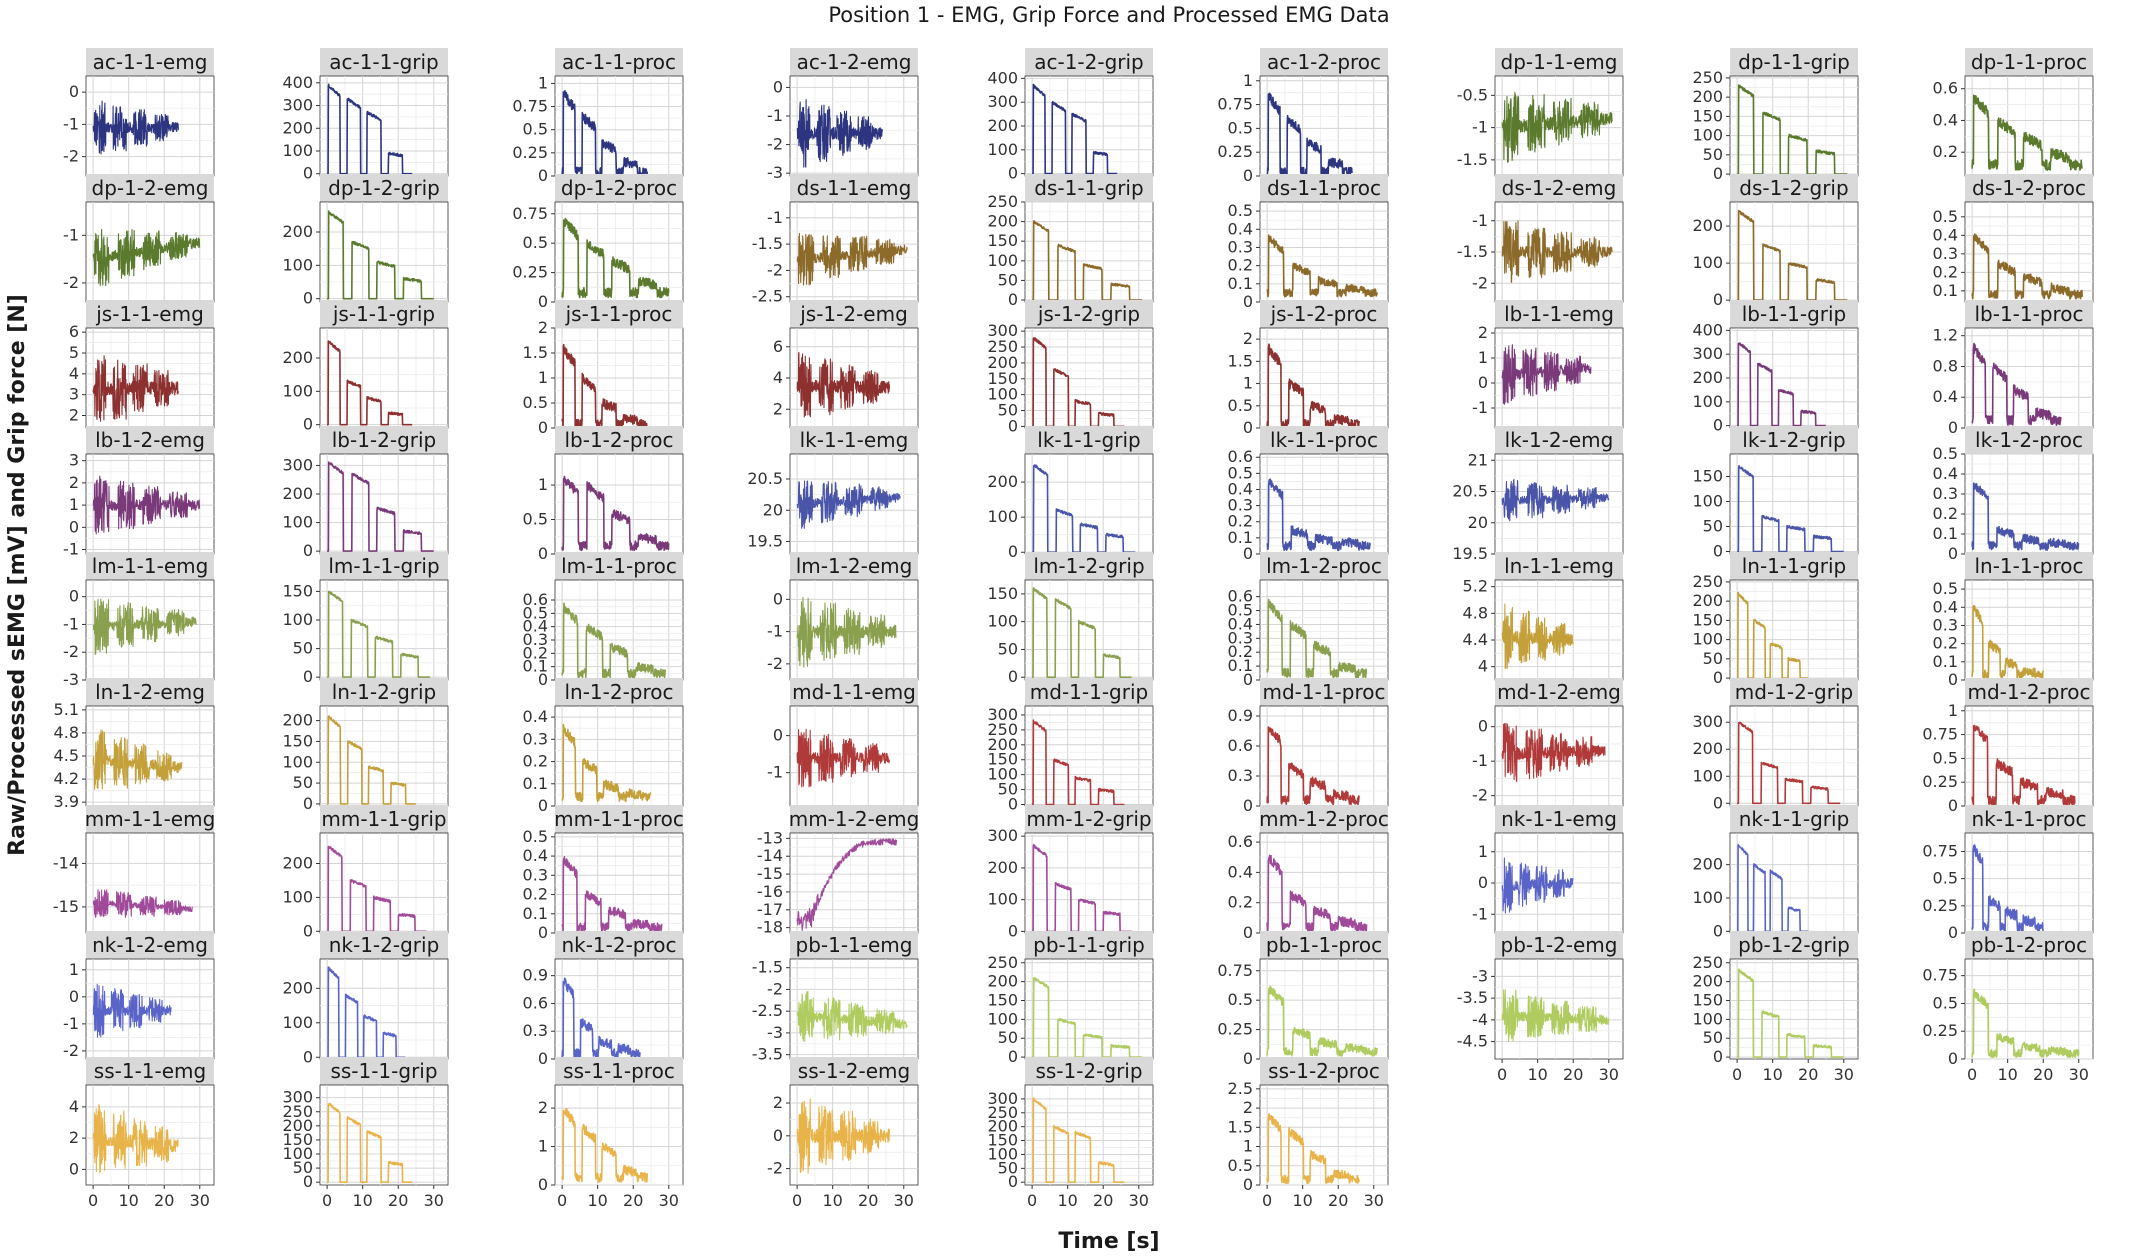 This screenshot has height=1259, width=2141. I want to click on strip-label: ln-1-2-grip, so click(384, 692).